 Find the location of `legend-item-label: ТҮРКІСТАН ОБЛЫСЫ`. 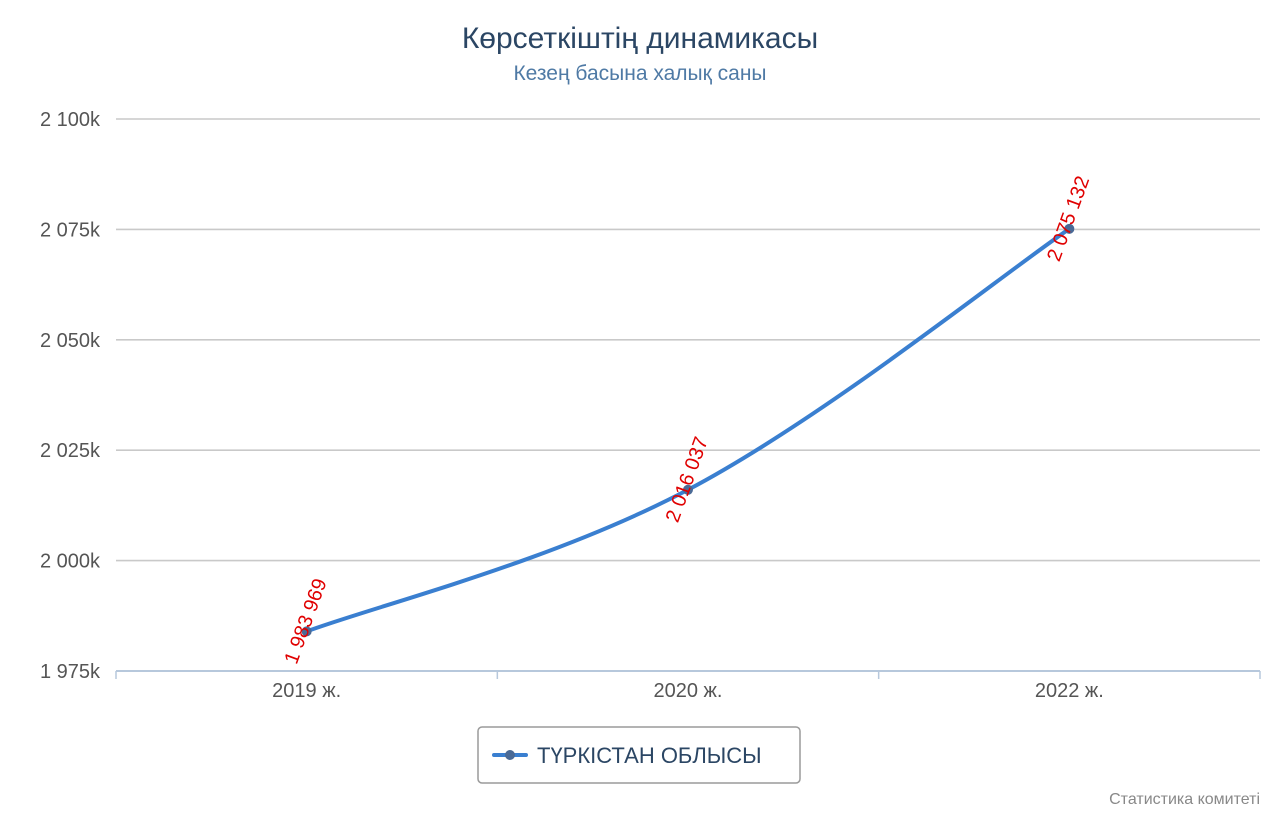

legend-item-label: ТҮРКІСТАН ОБЛЫСЫ is located at coordinates (649, 755).